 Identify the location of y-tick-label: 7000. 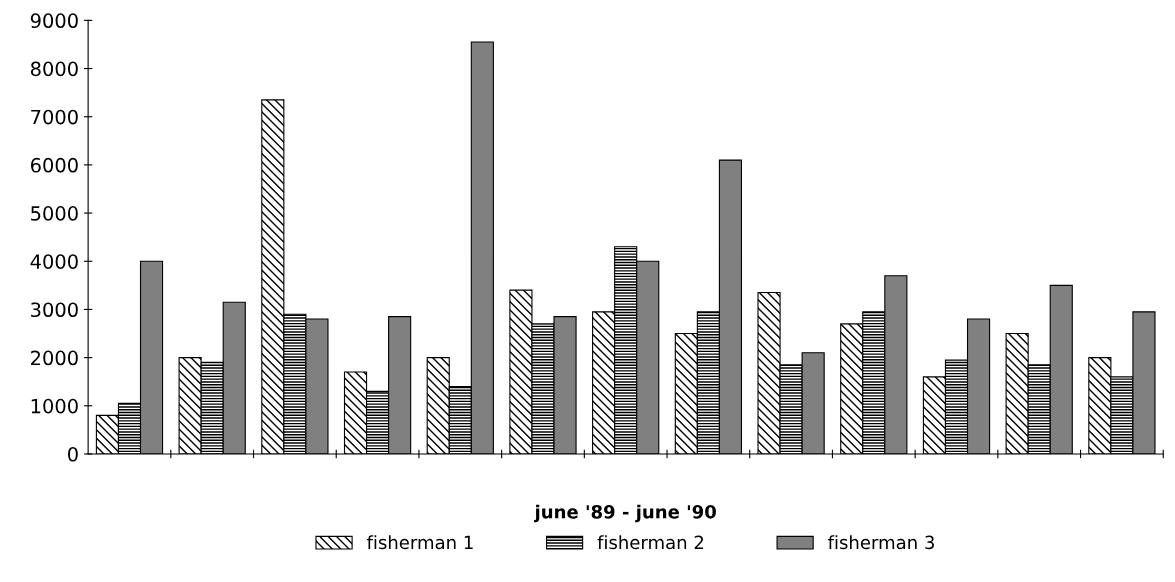
(54, 117).